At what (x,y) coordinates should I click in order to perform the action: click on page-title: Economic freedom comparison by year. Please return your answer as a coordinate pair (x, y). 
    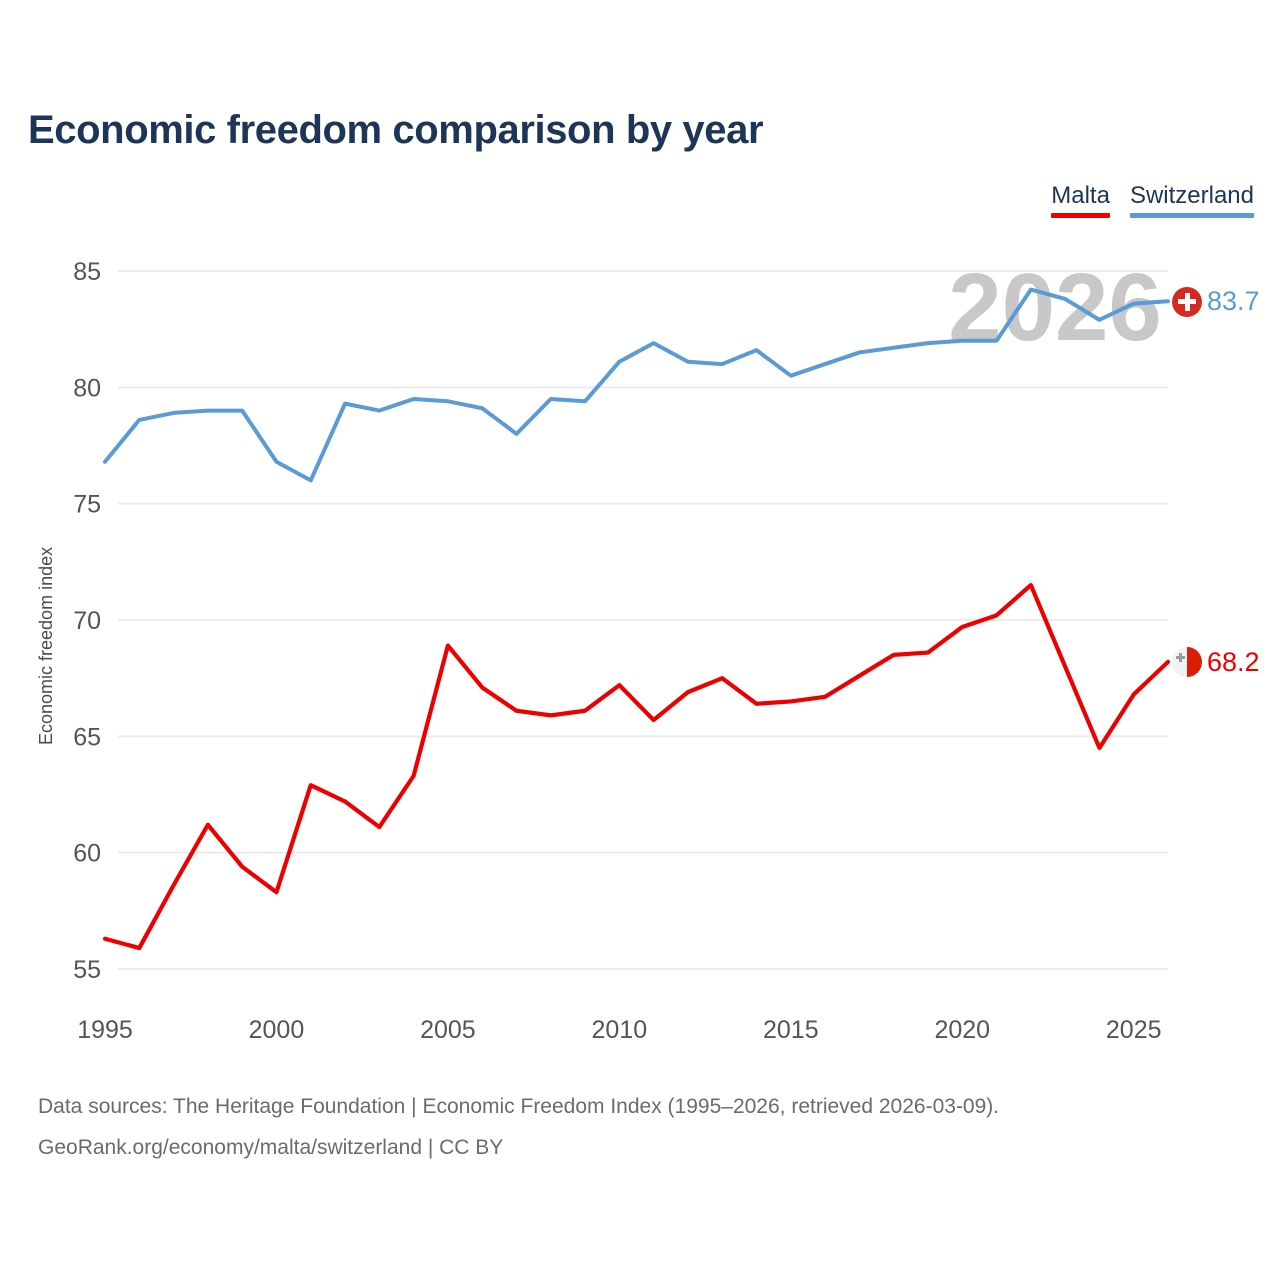
    Looking at the image, I should click on (396, 130).